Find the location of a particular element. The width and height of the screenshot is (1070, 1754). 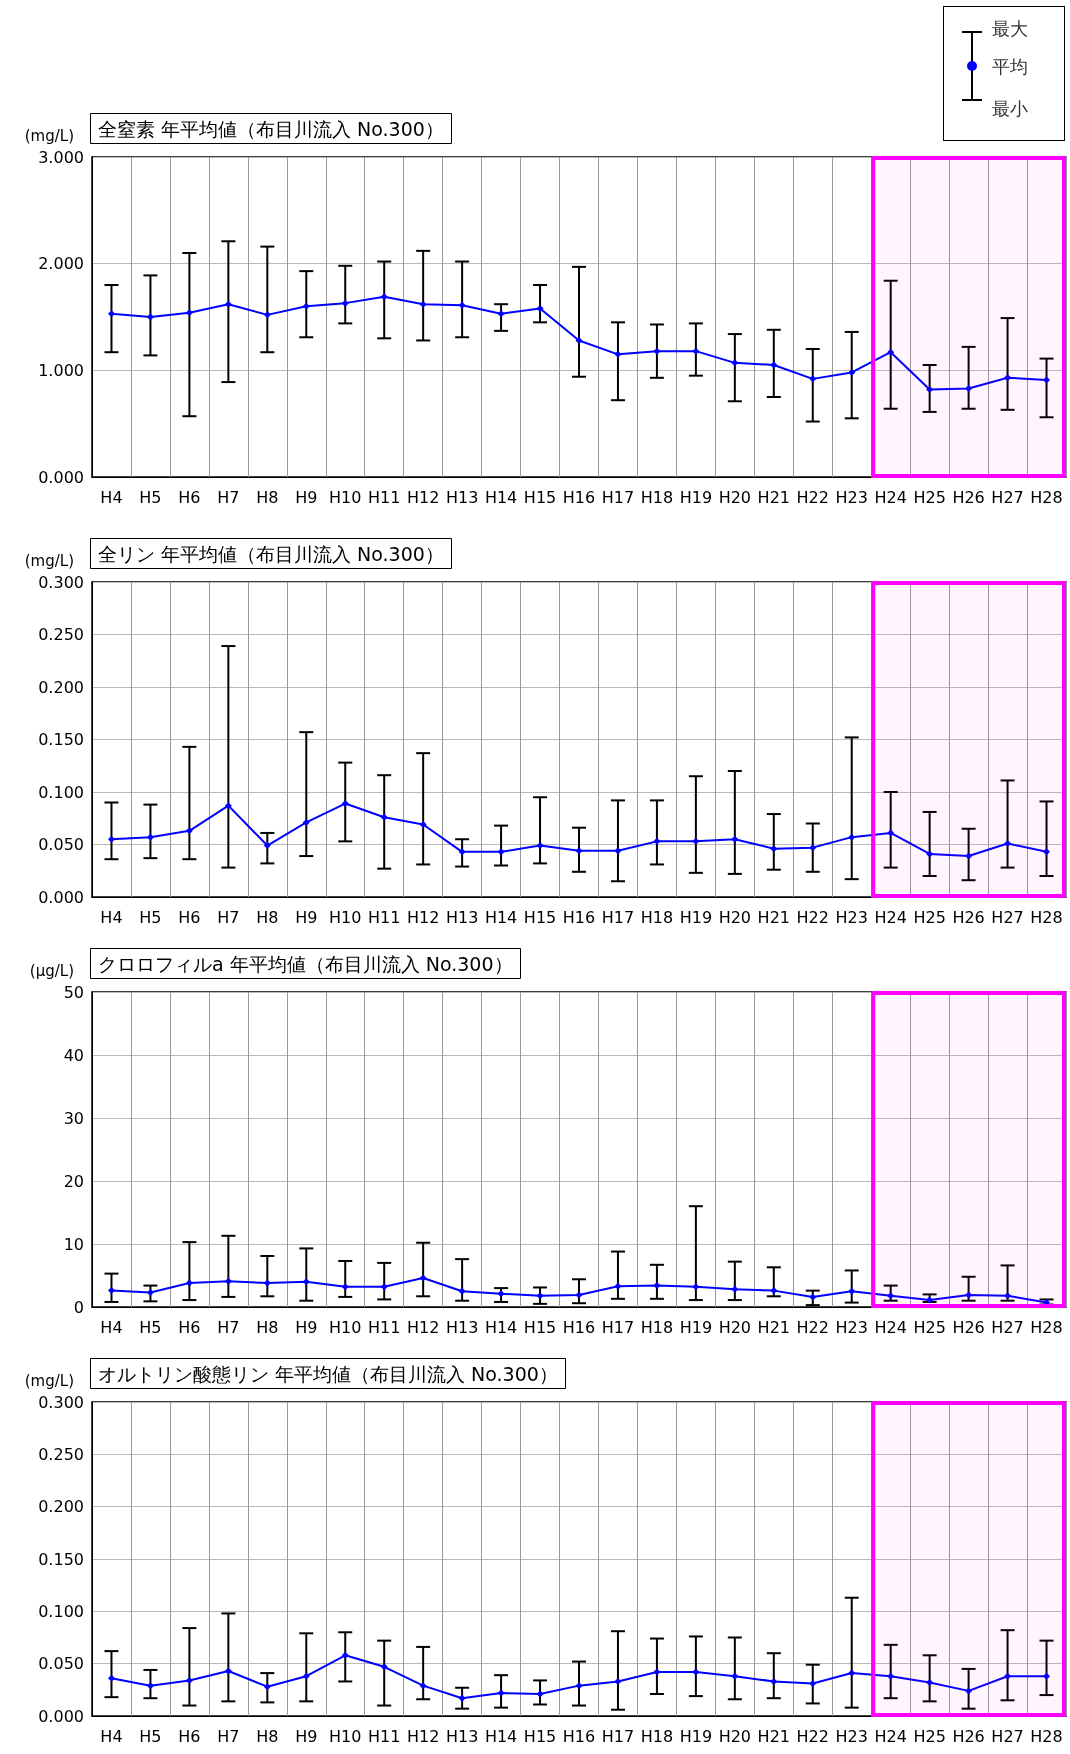

x-tick-label: H21 is located at coordinates (773, 1736).